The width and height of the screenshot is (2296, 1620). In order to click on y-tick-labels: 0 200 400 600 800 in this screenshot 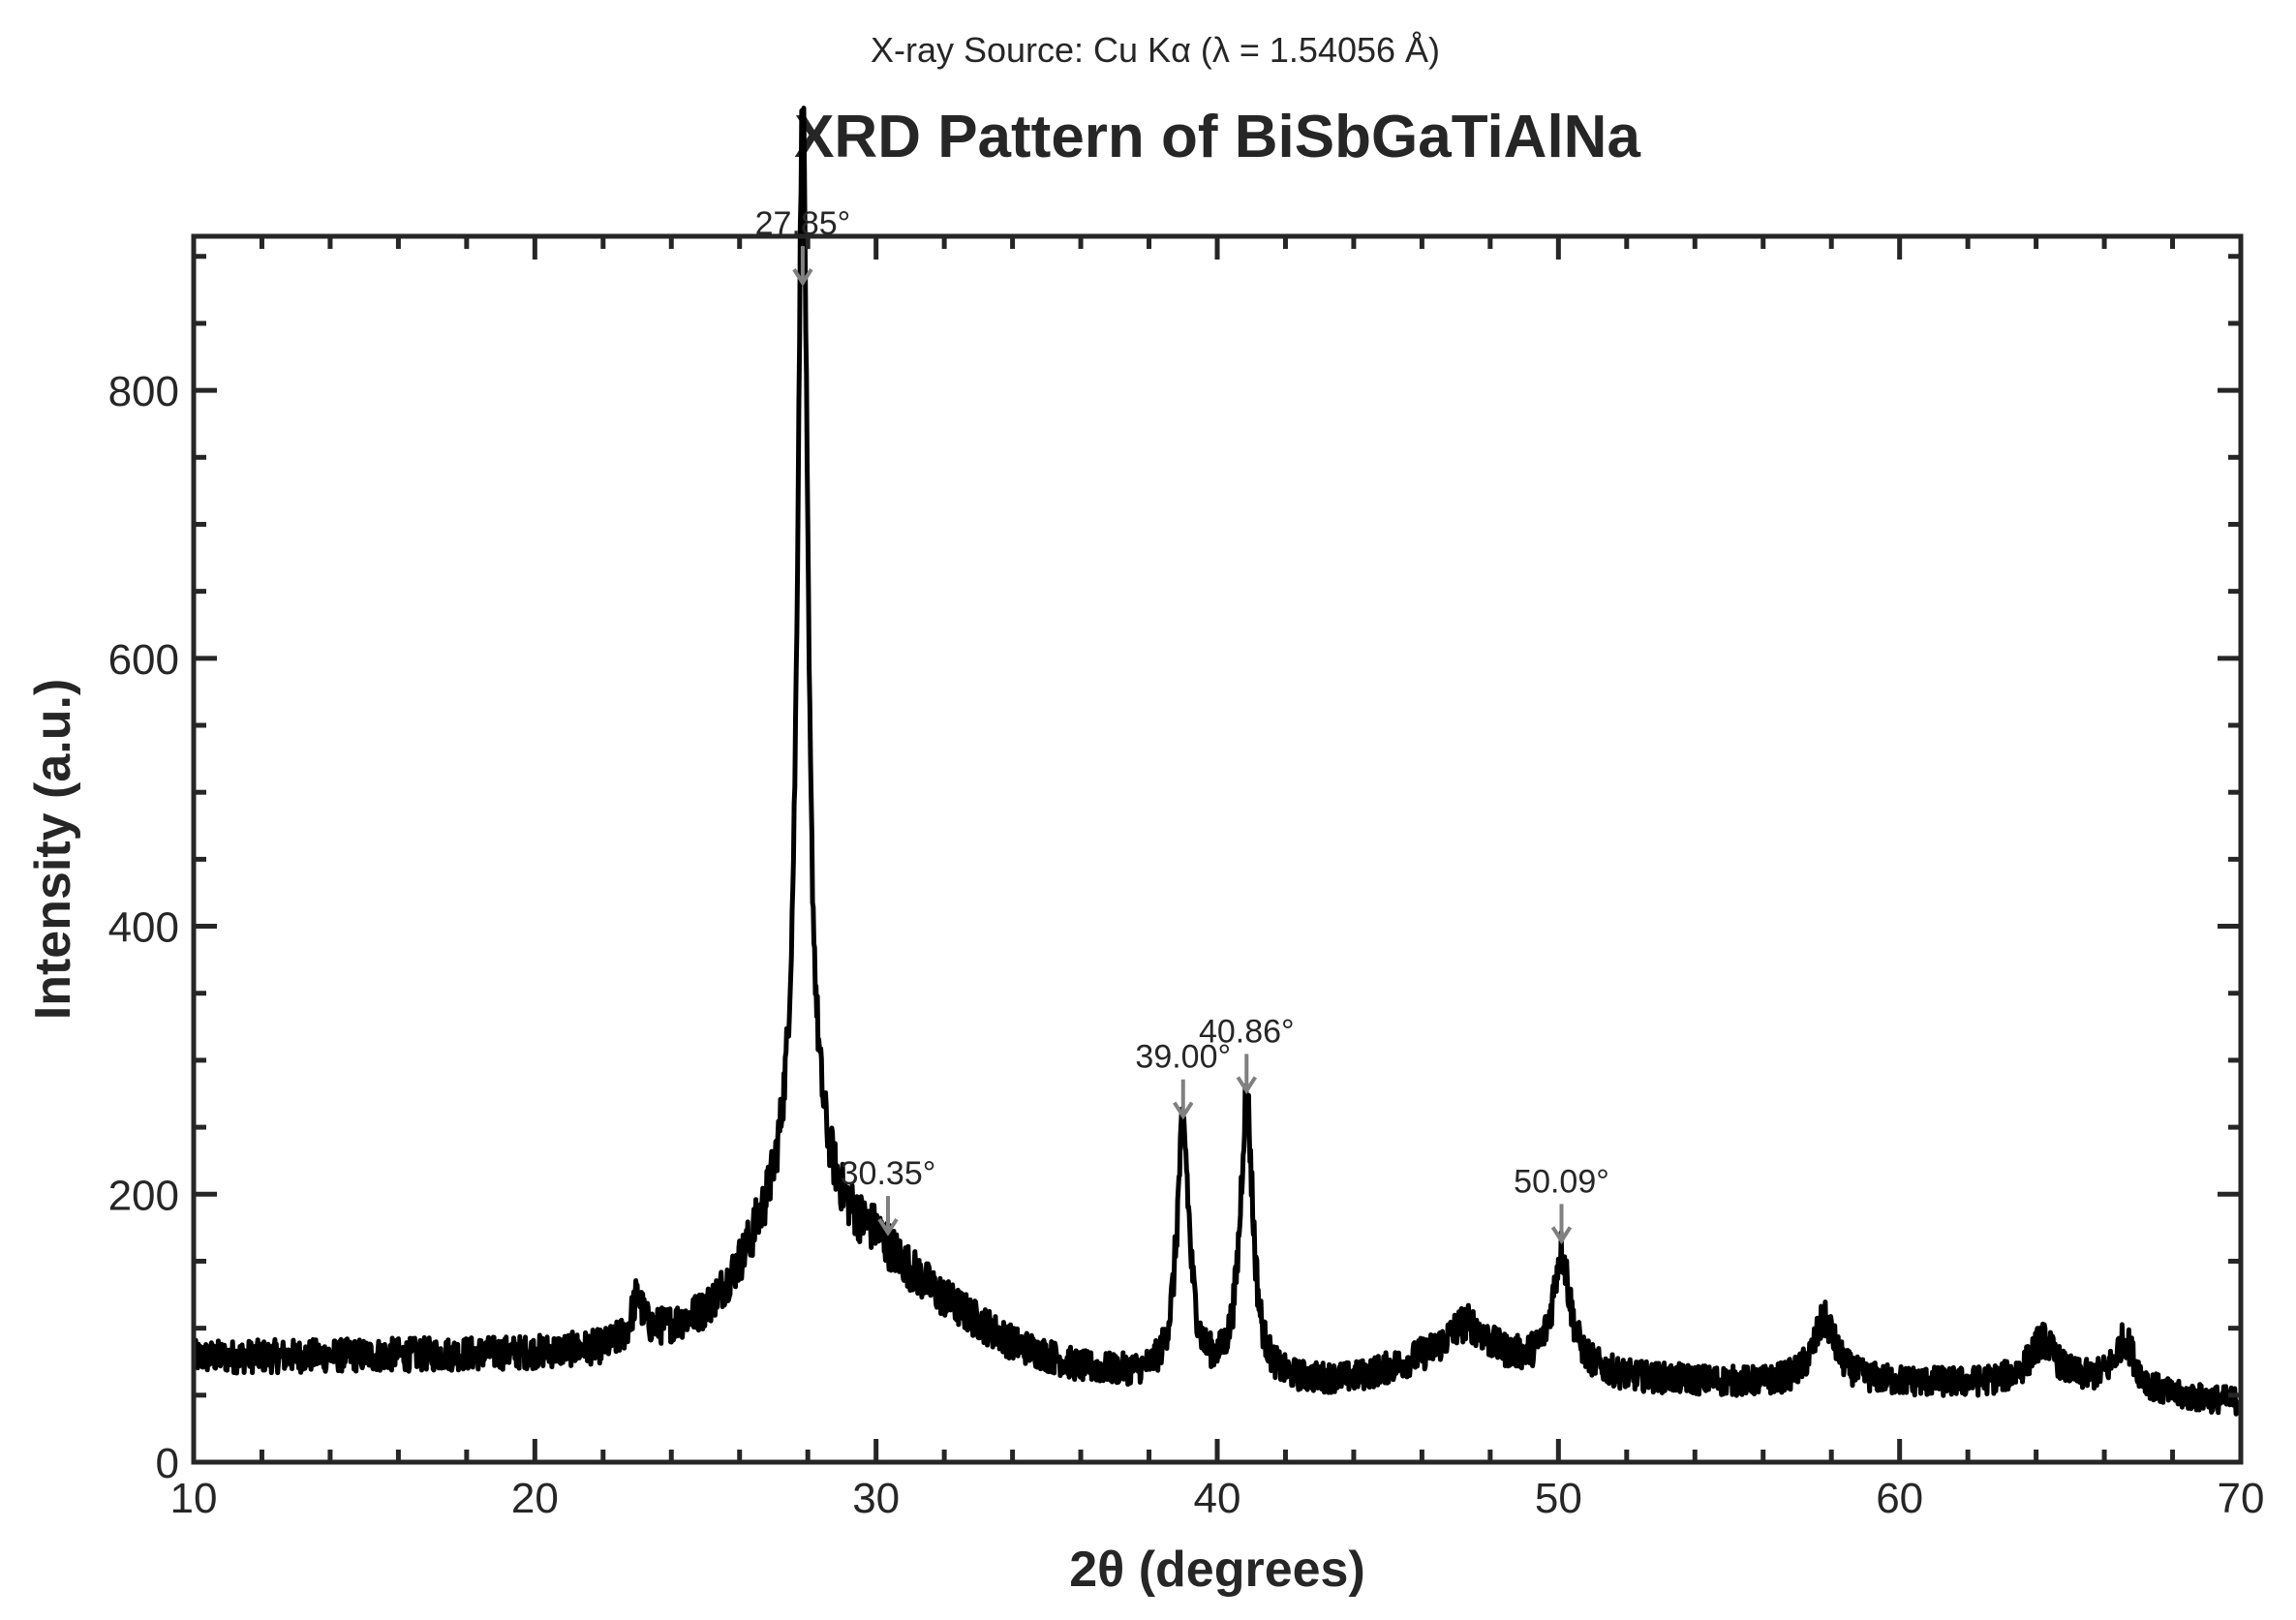, I will do `click(143, 928)`.